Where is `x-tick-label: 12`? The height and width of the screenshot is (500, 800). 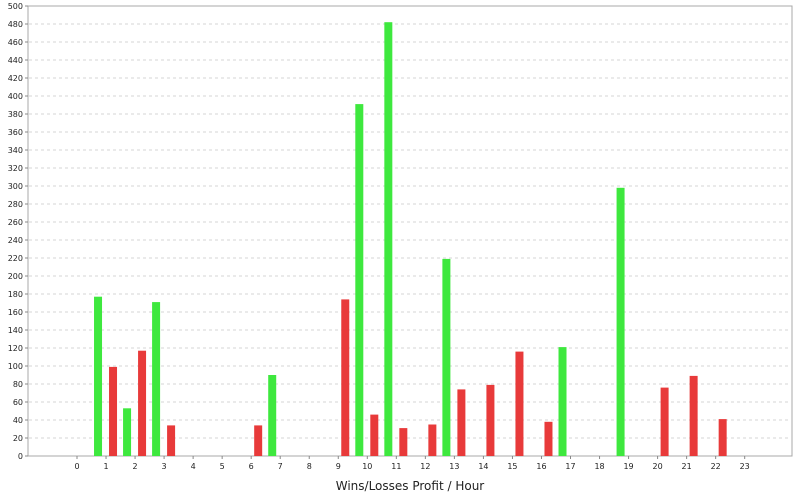 x-tick-label: 12 is located at coordinates (425, 466).